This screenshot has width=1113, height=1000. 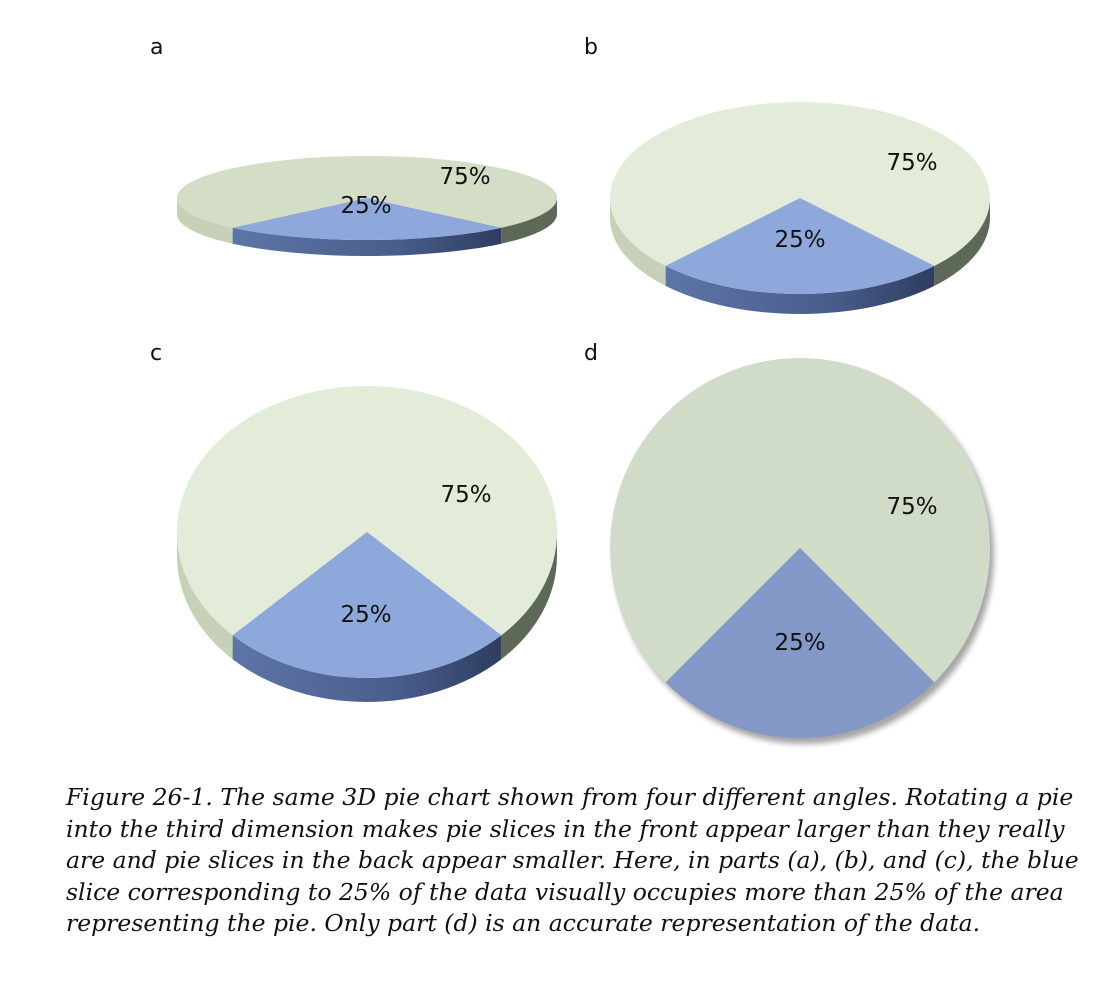 I want to click on pie-panel-d: 25% 75% d, so click(x=789, y=542).